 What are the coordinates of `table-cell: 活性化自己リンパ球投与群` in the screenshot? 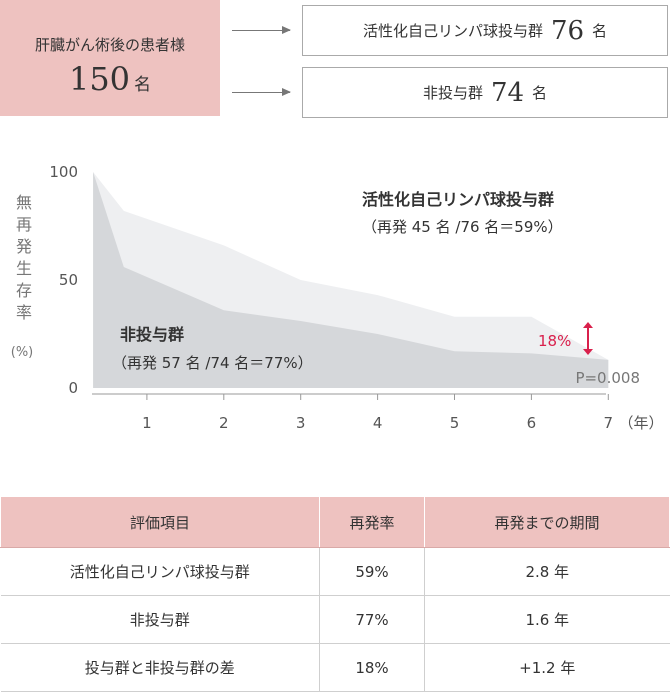 It's located at (160, 571).